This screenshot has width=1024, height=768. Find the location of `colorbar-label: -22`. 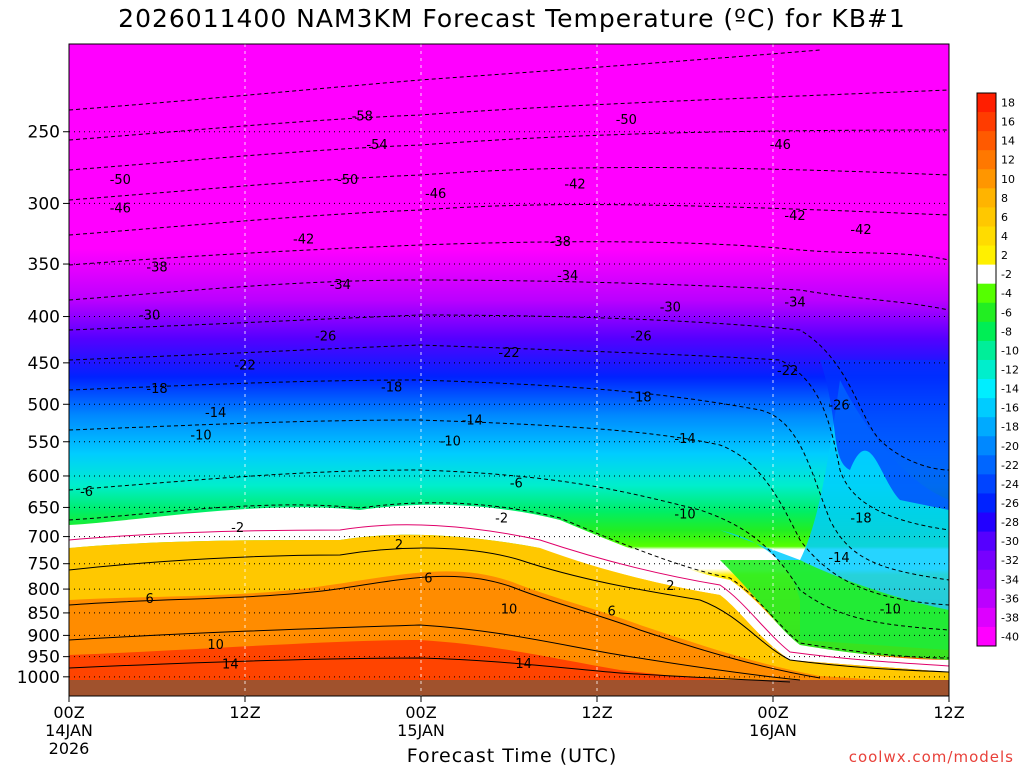

colorbar-label: -22 is located at coordinates (1010, 465).